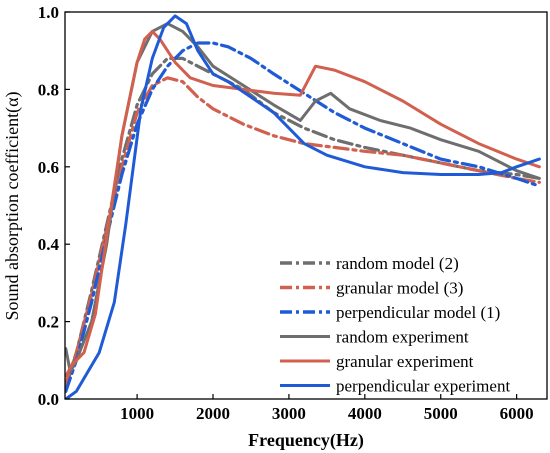 This screenshot has height=453, width=550. What do you see at coordinates (327, 408) in the screenshot?
I see `x-axis: 1000 2000 3000 4000 5000 6000` at bounding box center [327, 408].